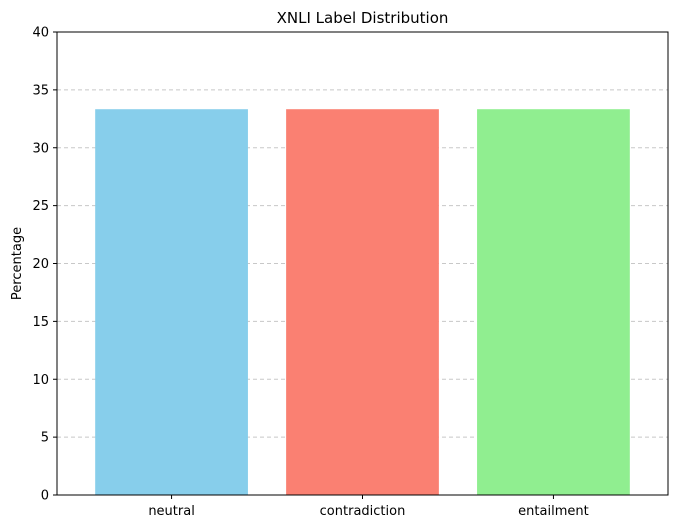  Describe the element at coordinates (171, 511) in the screenshot. I see `x-tick-label: neutral` at that location.